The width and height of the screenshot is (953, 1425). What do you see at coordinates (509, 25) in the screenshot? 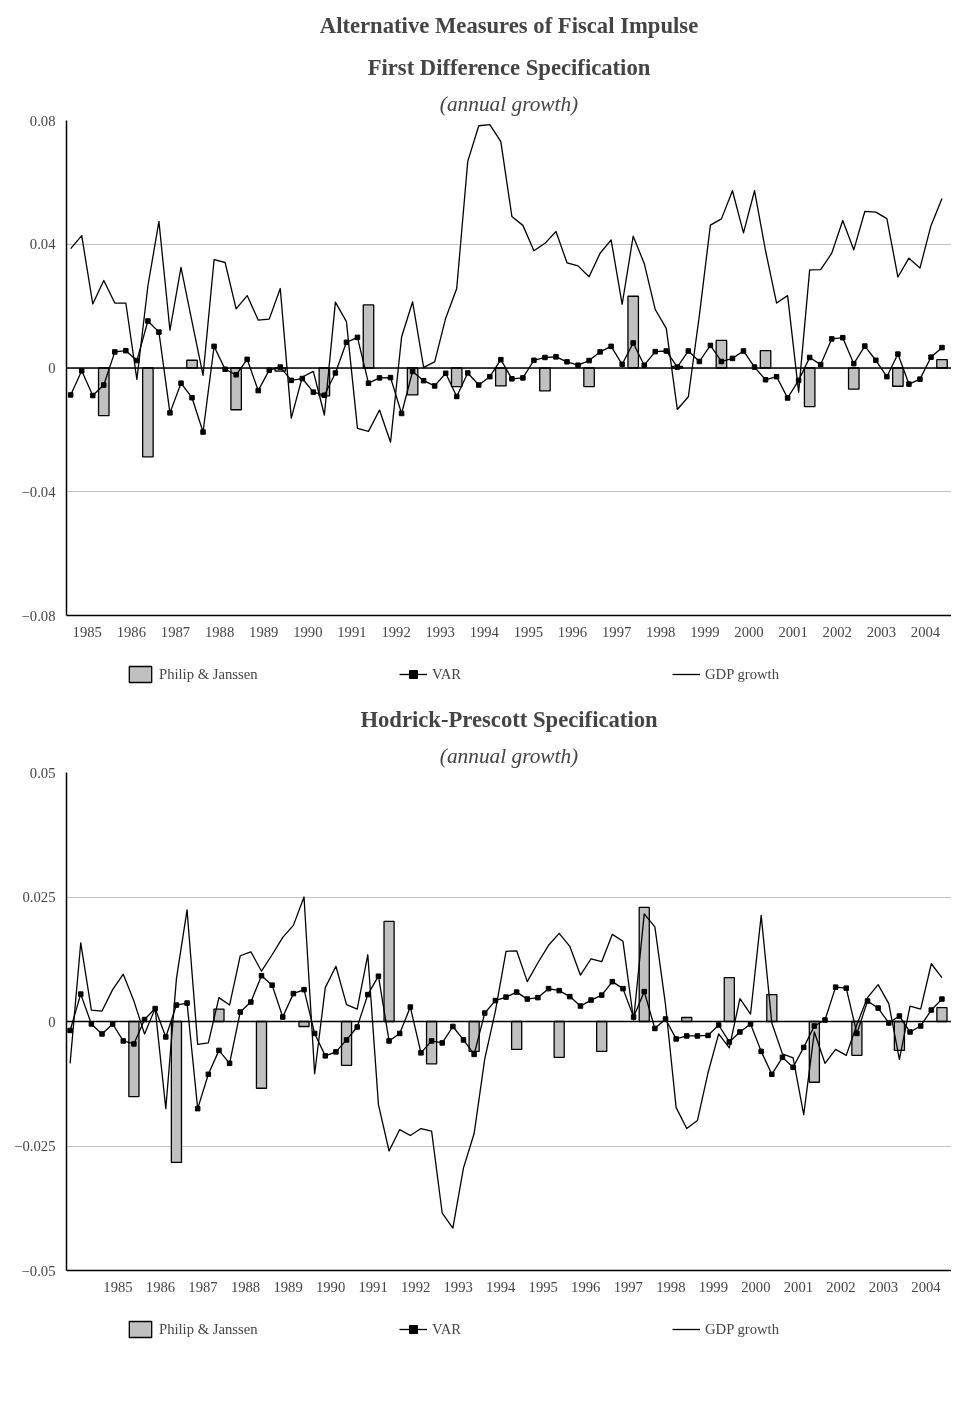
I see `text: Alternative Measures of Fiscal Impulse` at bounding box center [509, 25].